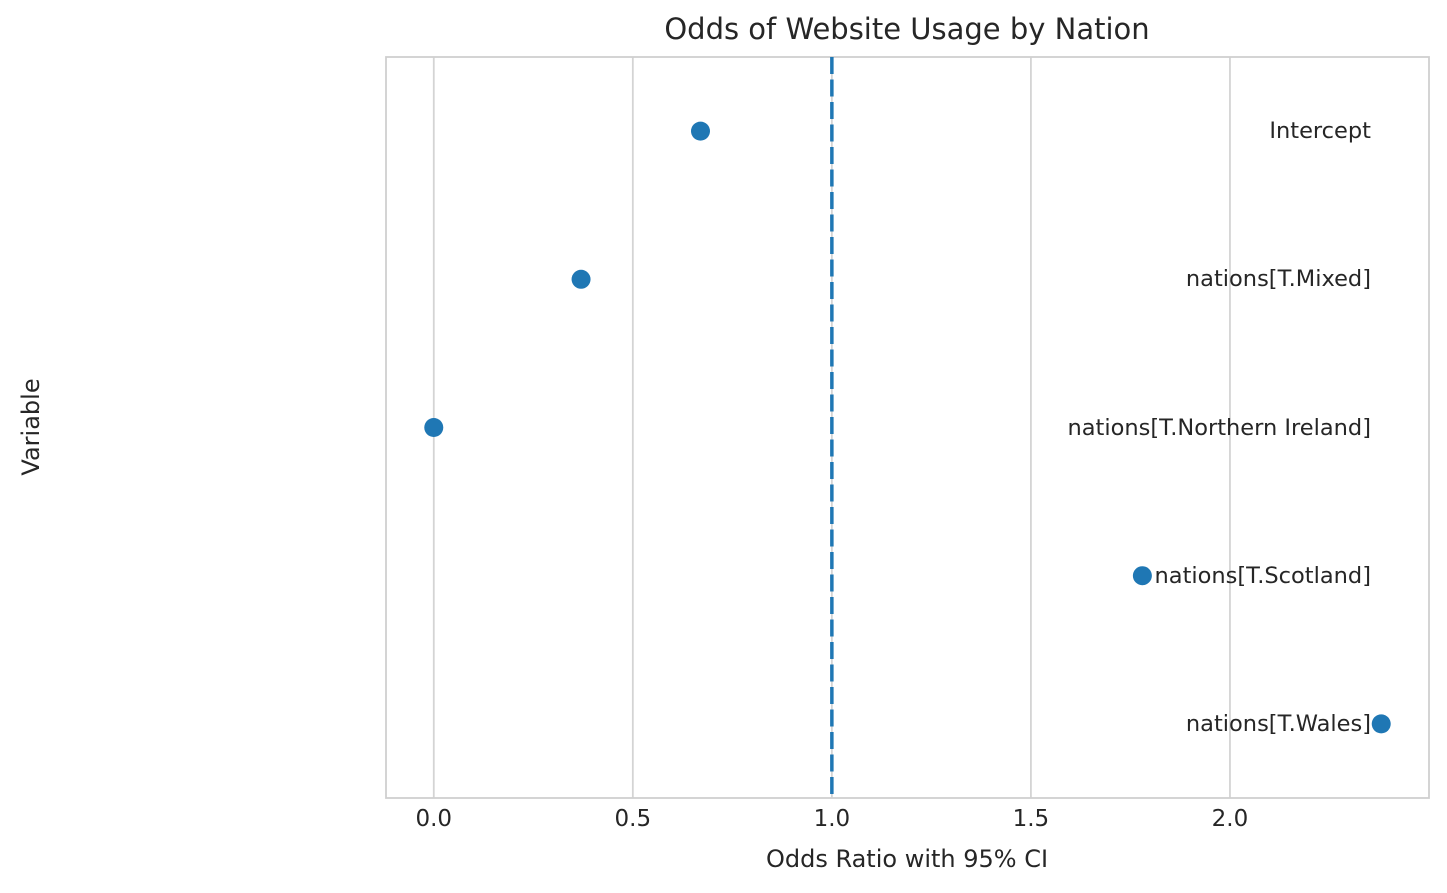 The image size is (1447, 893). I want to click on chart-title: Odds of Website Usage by Nation, so click(907, 29).